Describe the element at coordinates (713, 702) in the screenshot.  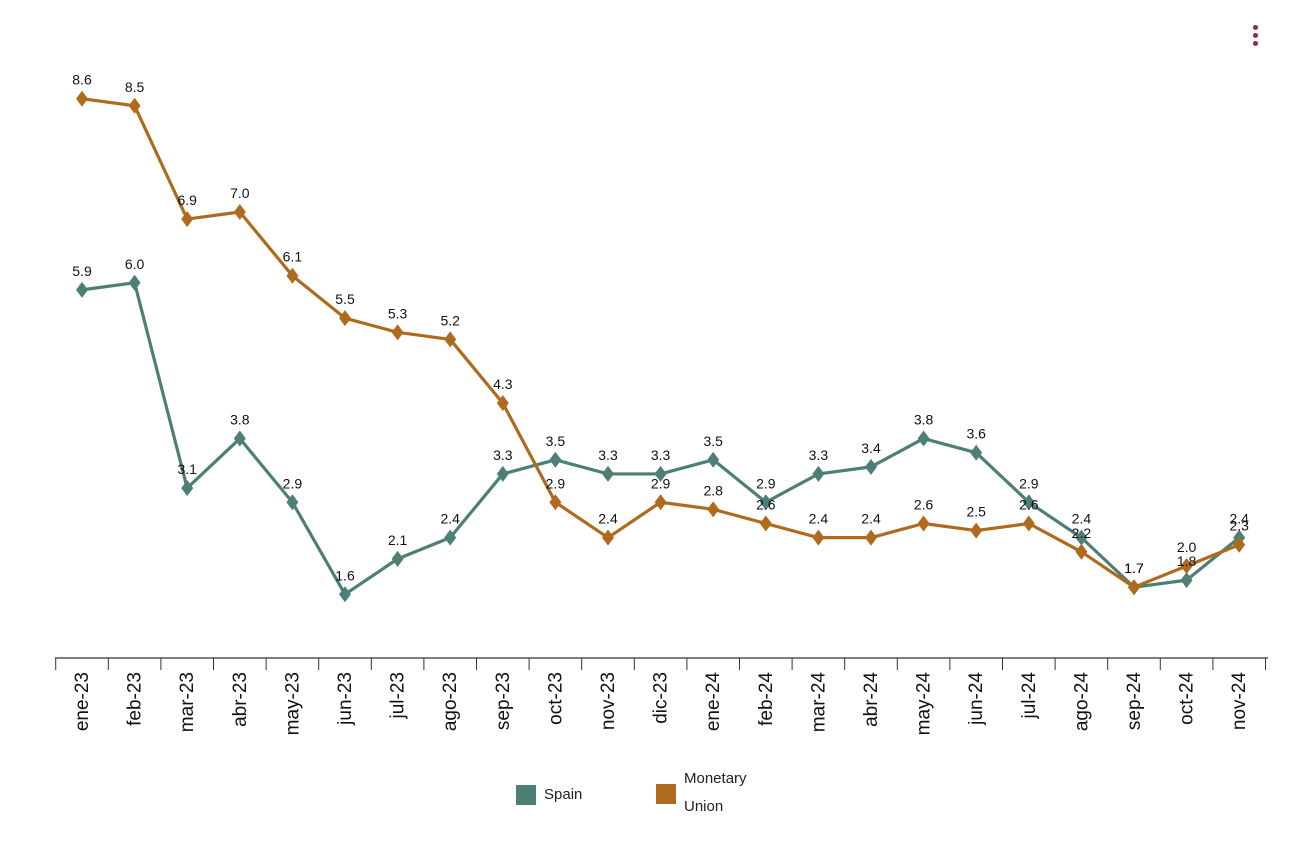
I see `x-tick-label: ene-24` at that location.